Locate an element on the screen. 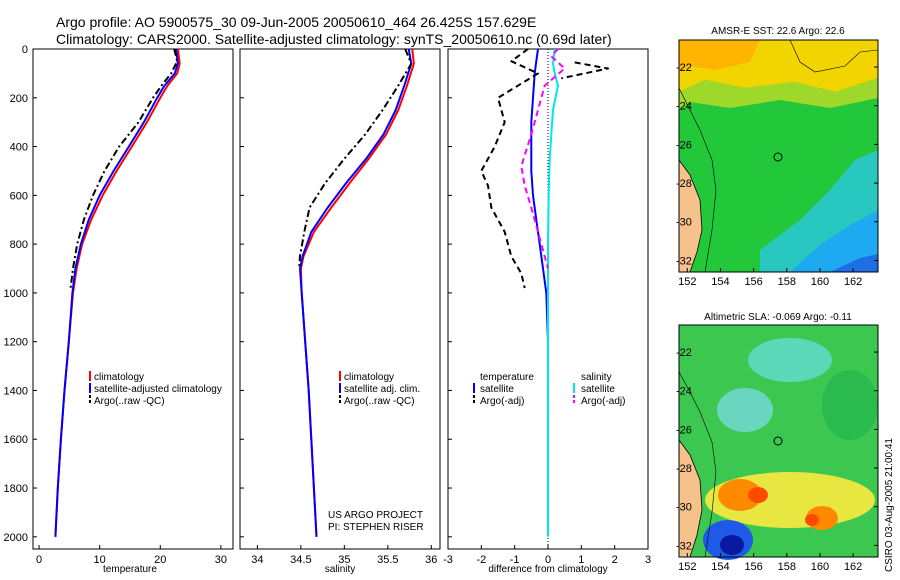 Image resolution: width=900 pixels, height=580 pixels. legend-label-salinity-satellite: satellite is located at coordinates (598, 389).